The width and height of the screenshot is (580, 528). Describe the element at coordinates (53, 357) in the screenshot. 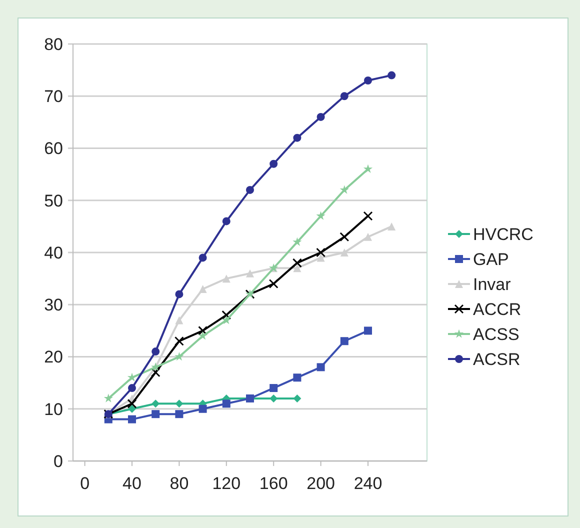

I see `y-tick-label: 20` at that location.